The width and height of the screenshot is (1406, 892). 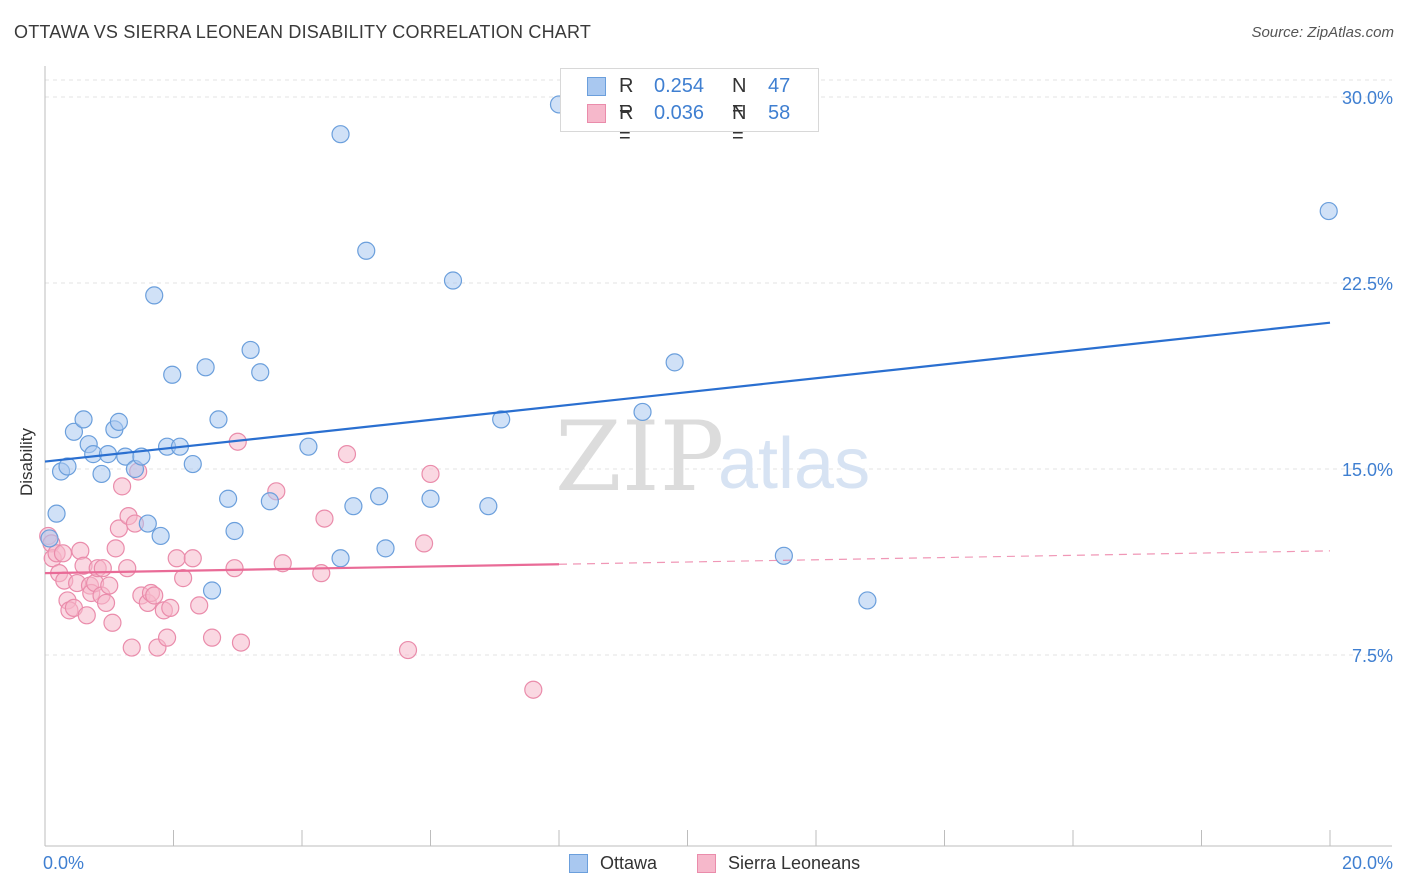 I want to click on bottom-legend-swatch-ottawa, so click(x=578, y=863).